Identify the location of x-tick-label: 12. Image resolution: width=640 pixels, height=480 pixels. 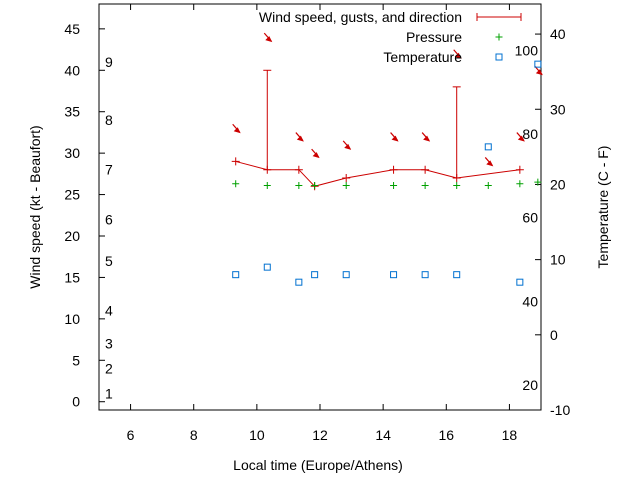
(320, 435).